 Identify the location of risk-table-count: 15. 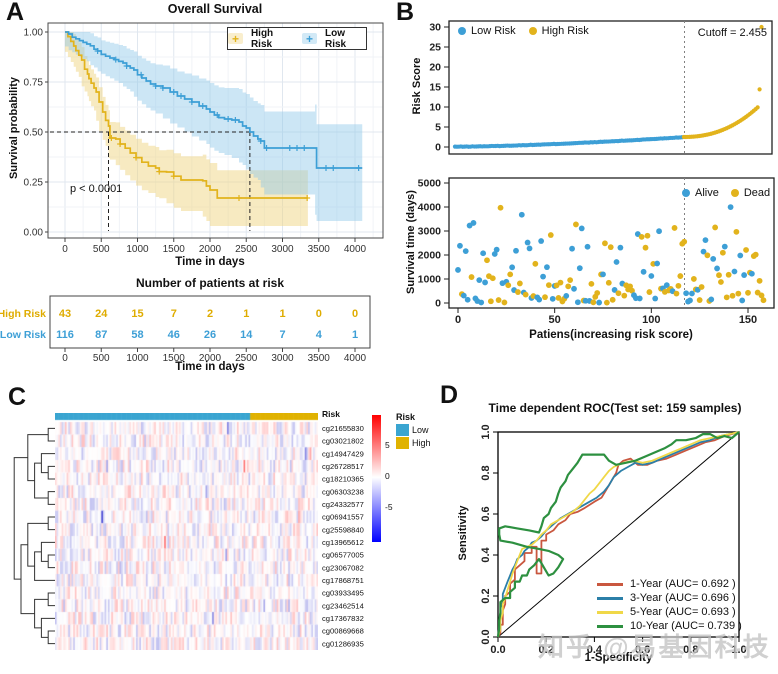
(137, 314).